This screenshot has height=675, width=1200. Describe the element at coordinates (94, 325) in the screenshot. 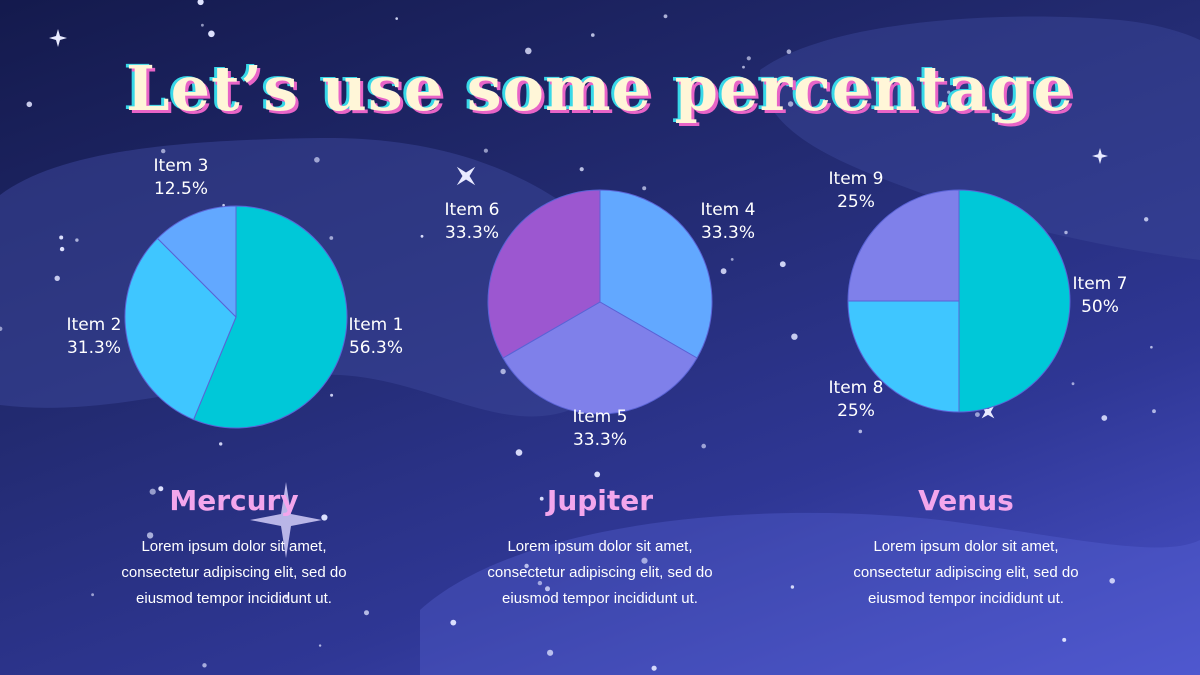

I see `slice-label-name: Item 2` at that location.